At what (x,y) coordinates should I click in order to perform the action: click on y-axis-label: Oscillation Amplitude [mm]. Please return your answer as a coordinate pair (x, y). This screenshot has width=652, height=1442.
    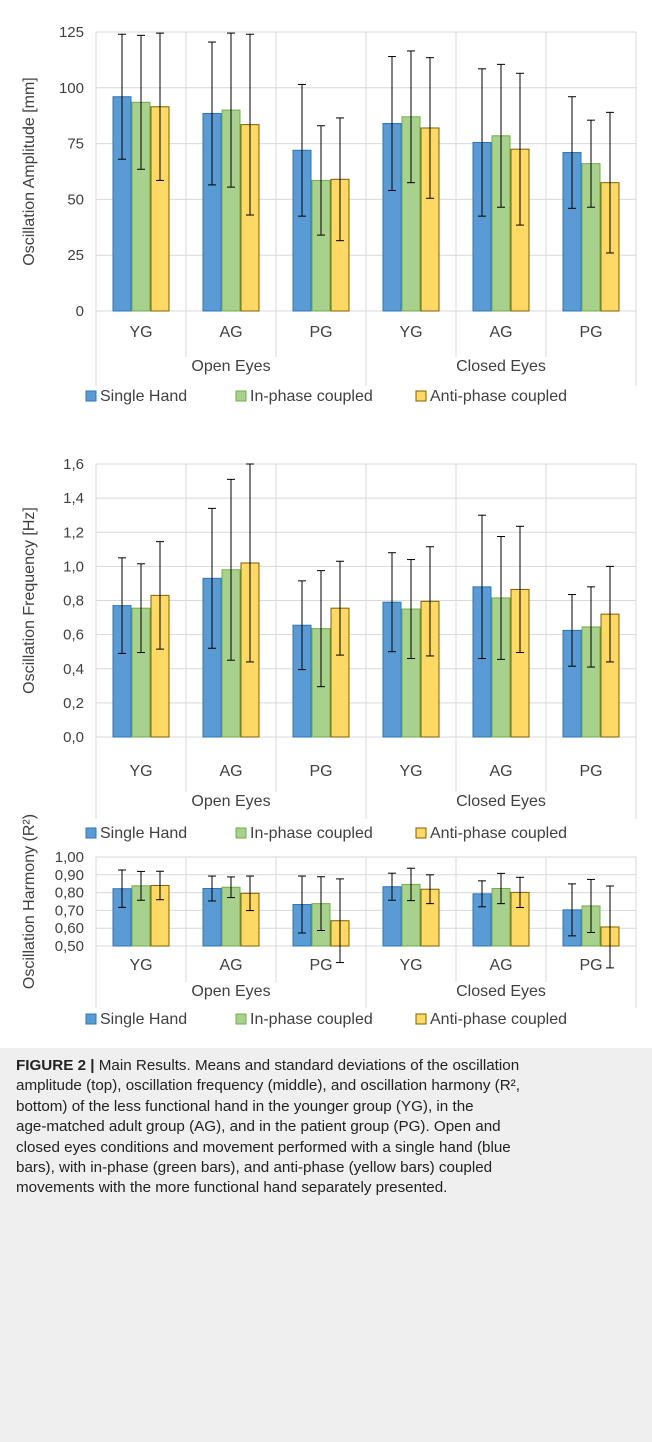
    Looking at the image, I should click on (29, 171).